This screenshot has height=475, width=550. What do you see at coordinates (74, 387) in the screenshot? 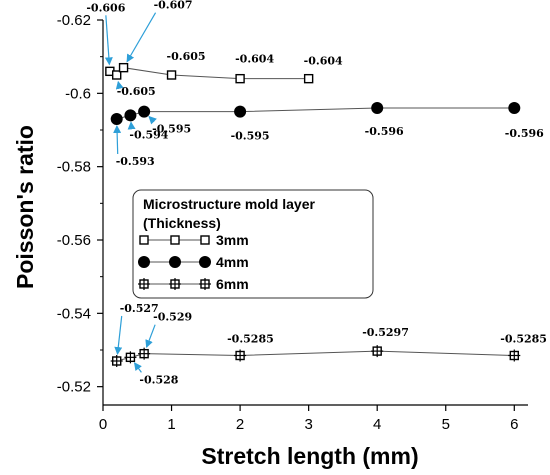
I see `y-tick-label-0: -0.52` at bounding box center [74, 387].